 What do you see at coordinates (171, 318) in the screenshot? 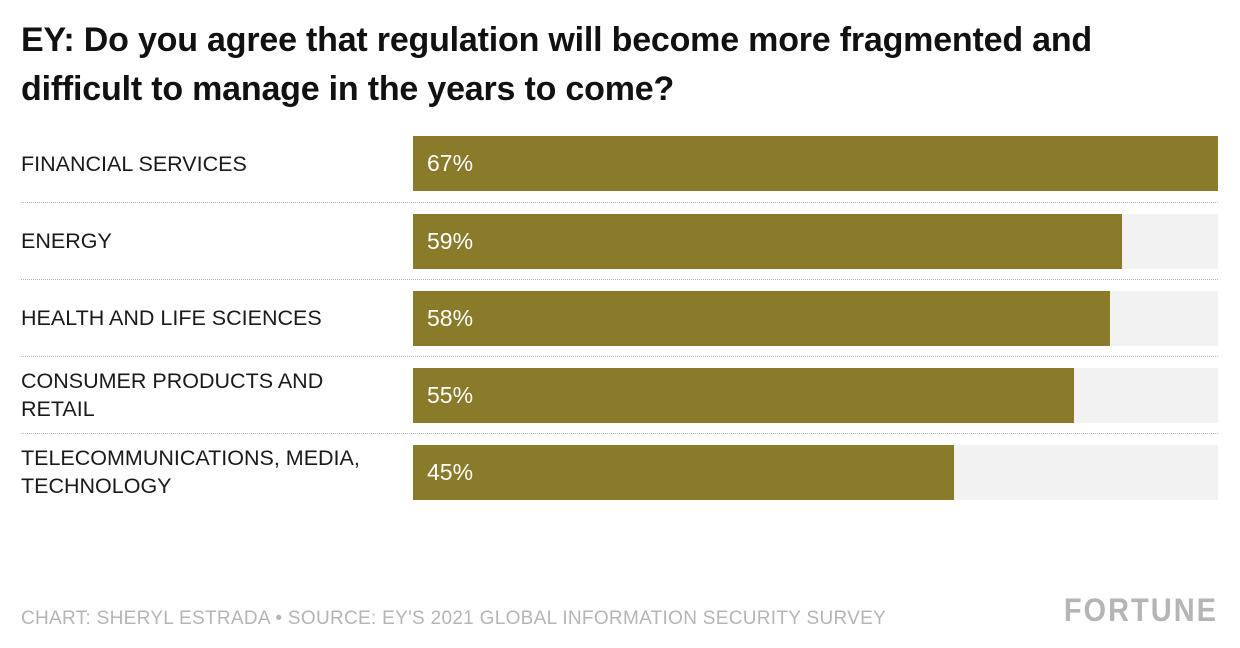
I see `category-label: HEALTH AND LIFE SCIENCES` at bounding box center [171, 318].